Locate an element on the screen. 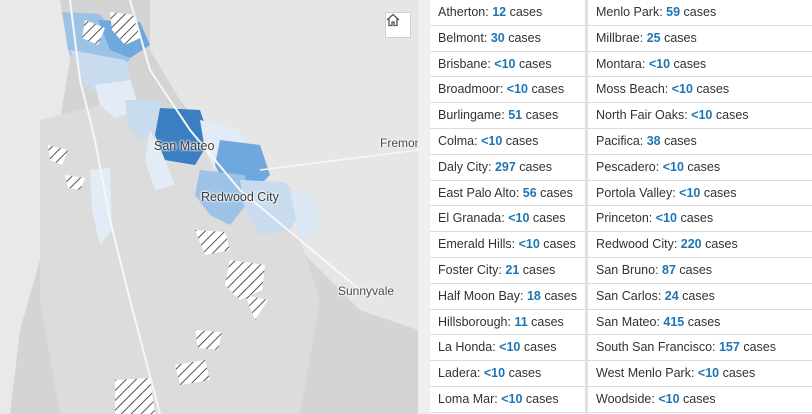 The height and width of the screenshot is (414, 812). place-name: Brisbane: is located at coordinates (466, 63).